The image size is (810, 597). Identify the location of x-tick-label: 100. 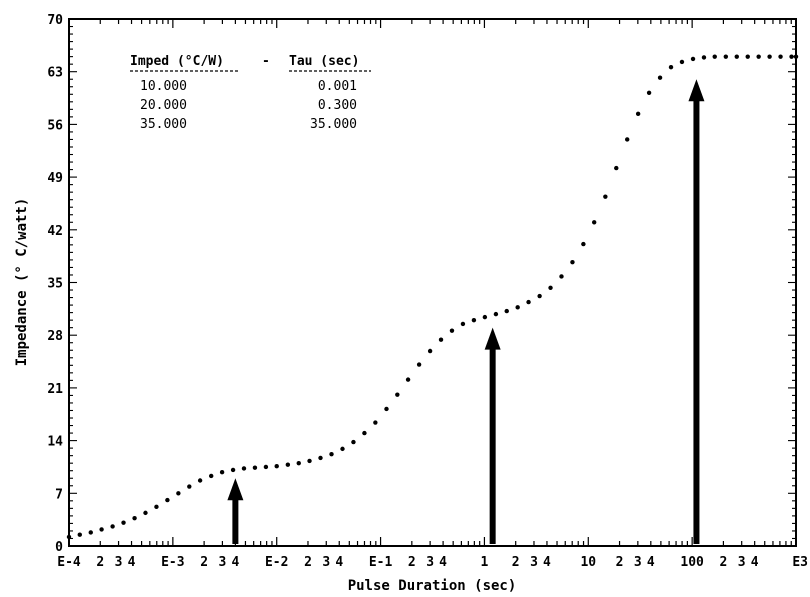
(692, 562).